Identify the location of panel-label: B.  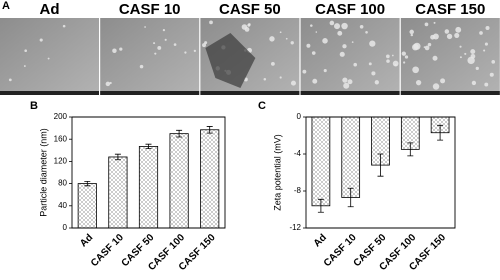
(34, 106).